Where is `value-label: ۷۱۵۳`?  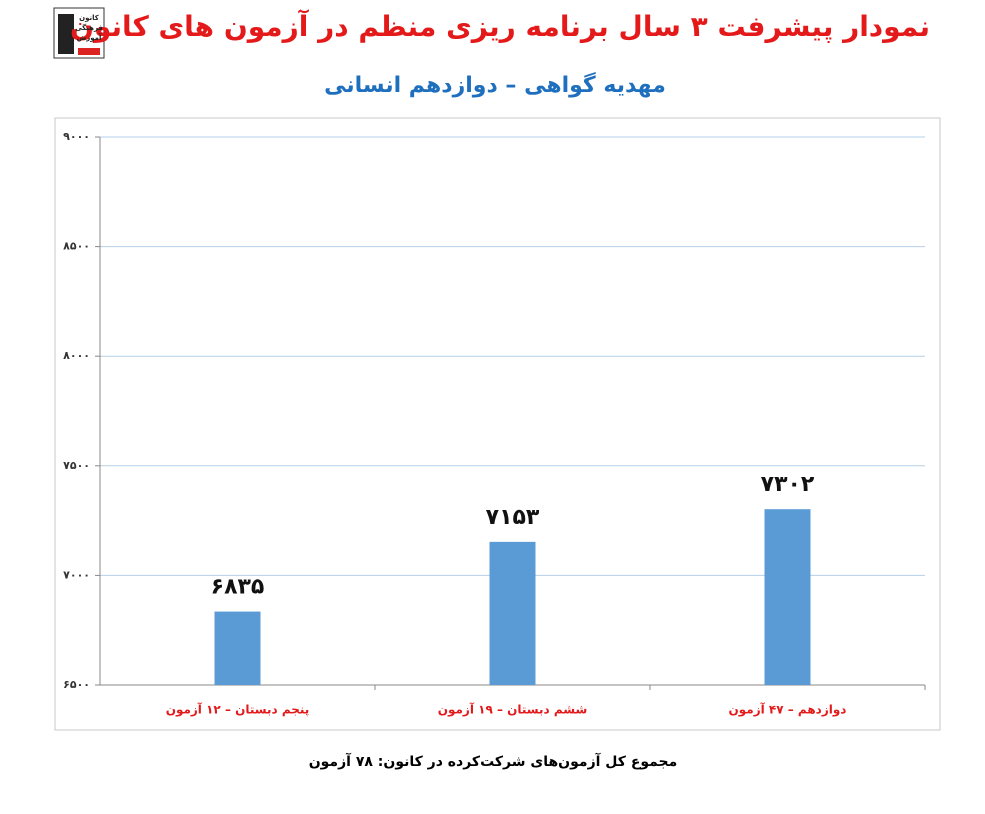
value-label: ۷۱۵۳ is located at coordinates (513, 517).